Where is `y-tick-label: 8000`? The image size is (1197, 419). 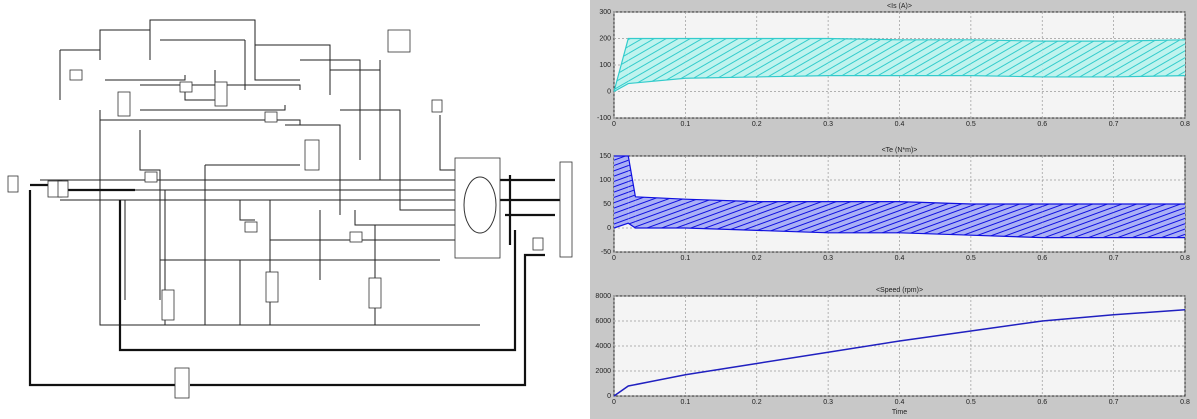 y-tick-label: 8000 is located at coordinates (603, 296).